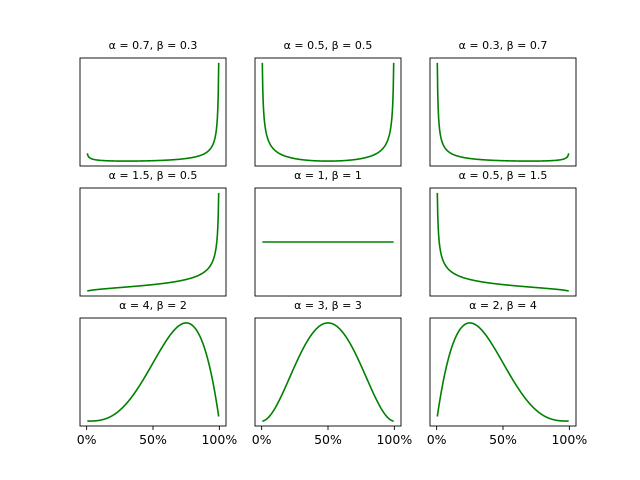 The image size is (640, 480). What do you see at coordinates (153, 45) in the screenshot?
I see `panel-title: α = 0.7, β = 0.3` at bounding box center [153, 45].